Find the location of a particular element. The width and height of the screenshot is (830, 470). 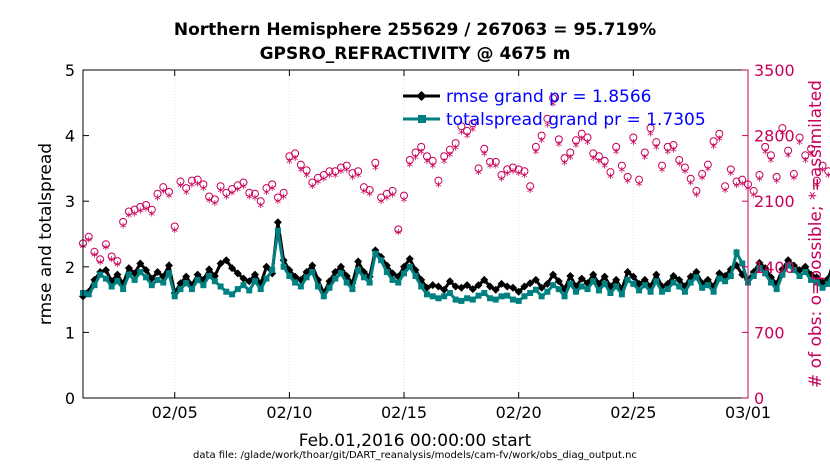

x-tick-label: 02/25 is located at coordinates (633, 412).